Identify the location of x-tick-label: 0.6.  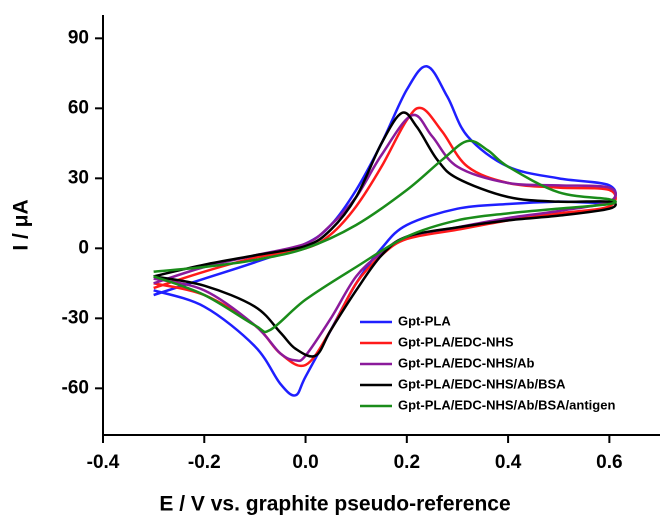
(609, 462).